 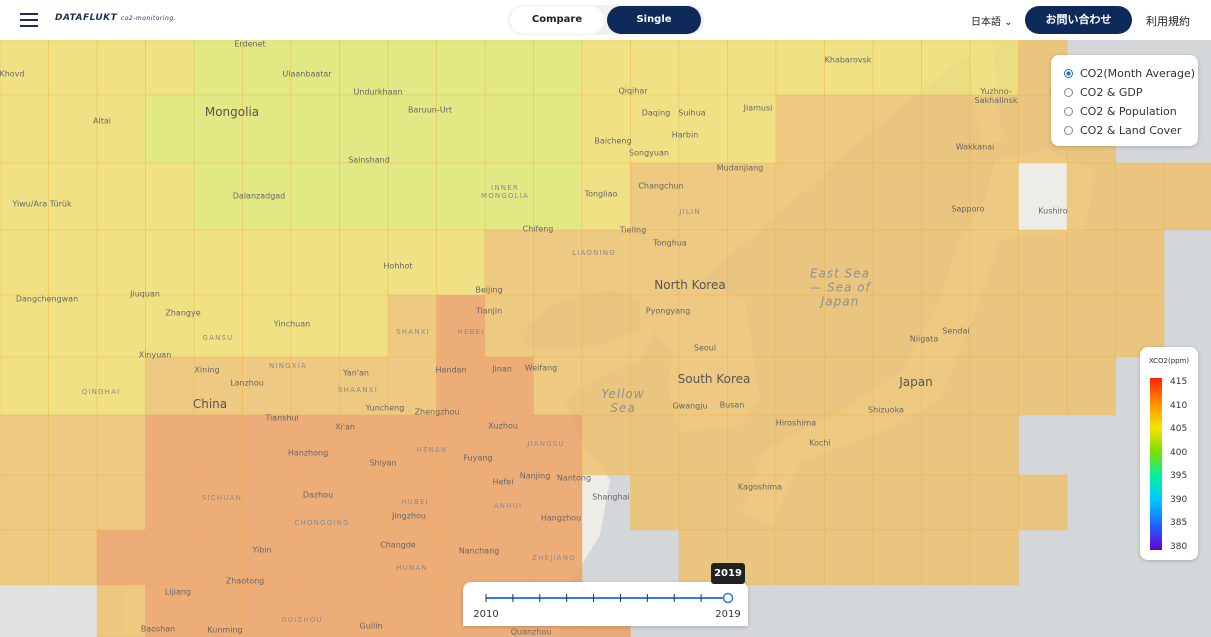 What do you see at coordinates (1168, 21) in the screenshot?
I see `terms-link: 利用規約` at bounding box center [1168, 21].